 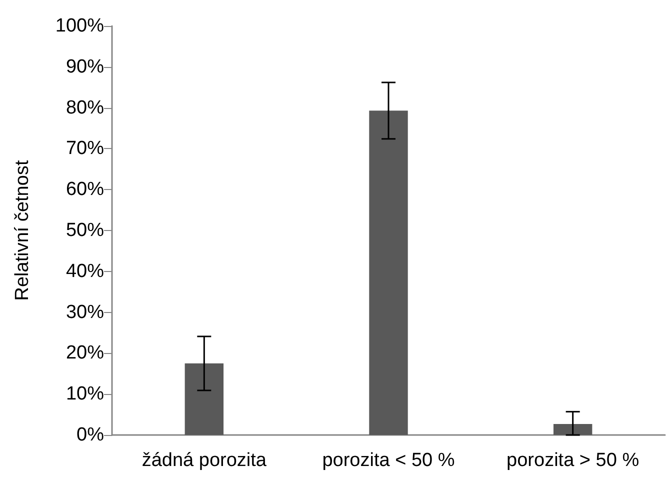 I want to click on y-tick-label: 60%, so click(x=85, y=189).